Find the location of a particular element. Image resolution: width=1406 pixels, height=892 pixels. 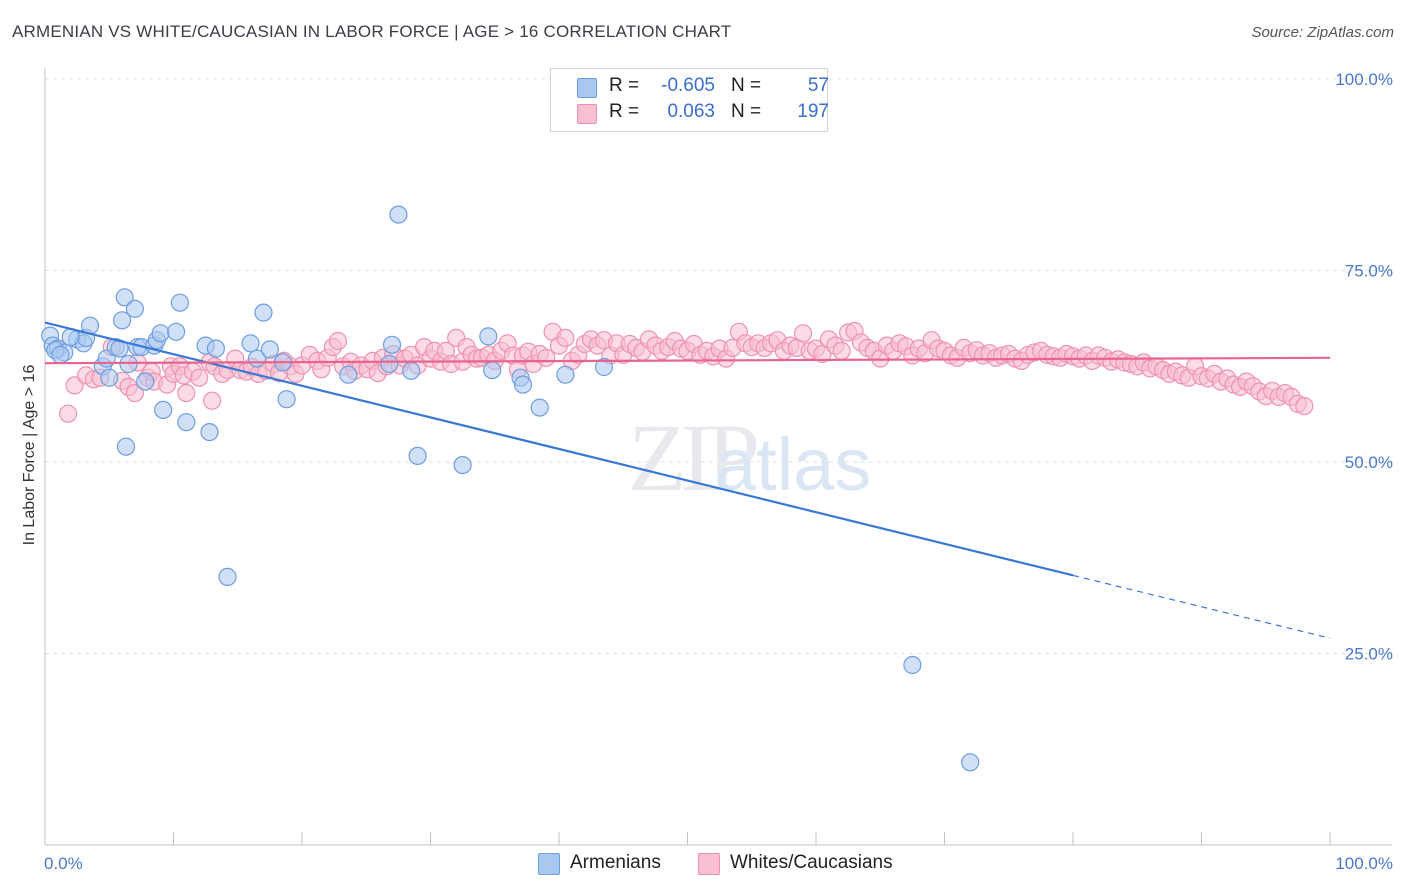

bottom-legend-label: Whites/Caucasians is located at coordinates (811, 862).